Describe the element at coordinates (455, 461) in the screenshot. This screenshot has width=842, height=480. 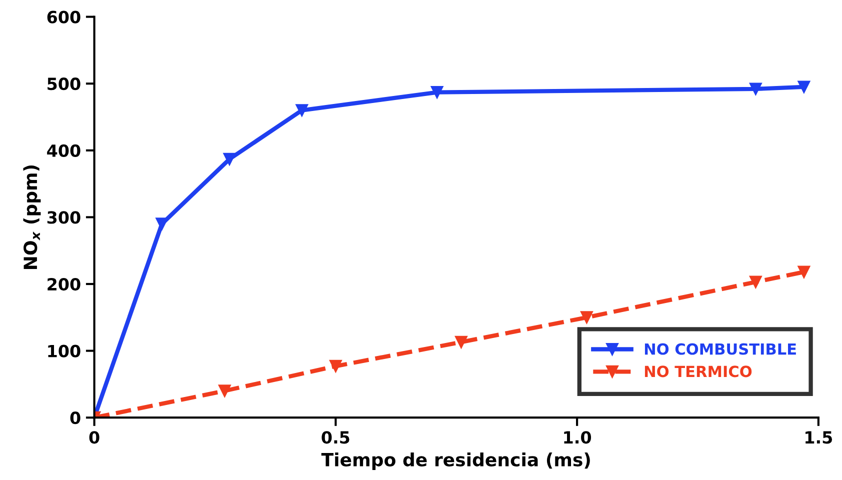
I see `x-axis-title: Tiempo de residencia (ms)` at that location.